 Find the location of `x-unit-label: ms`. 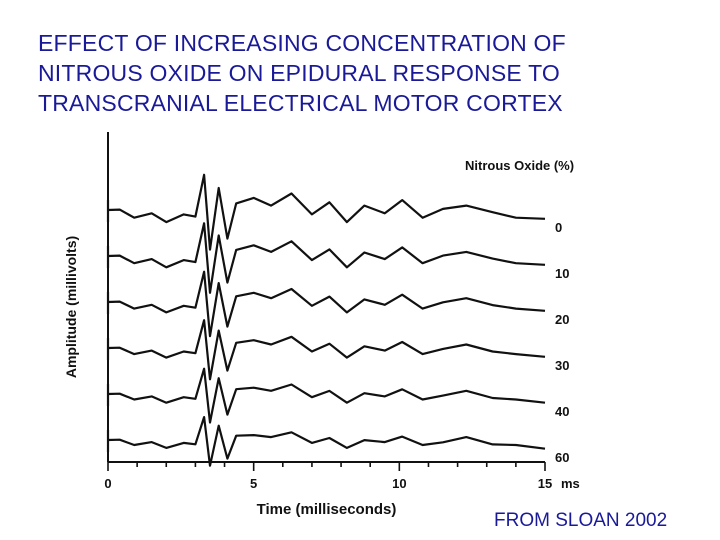

x-unit-label: ms is located at coordinates (570, 483).